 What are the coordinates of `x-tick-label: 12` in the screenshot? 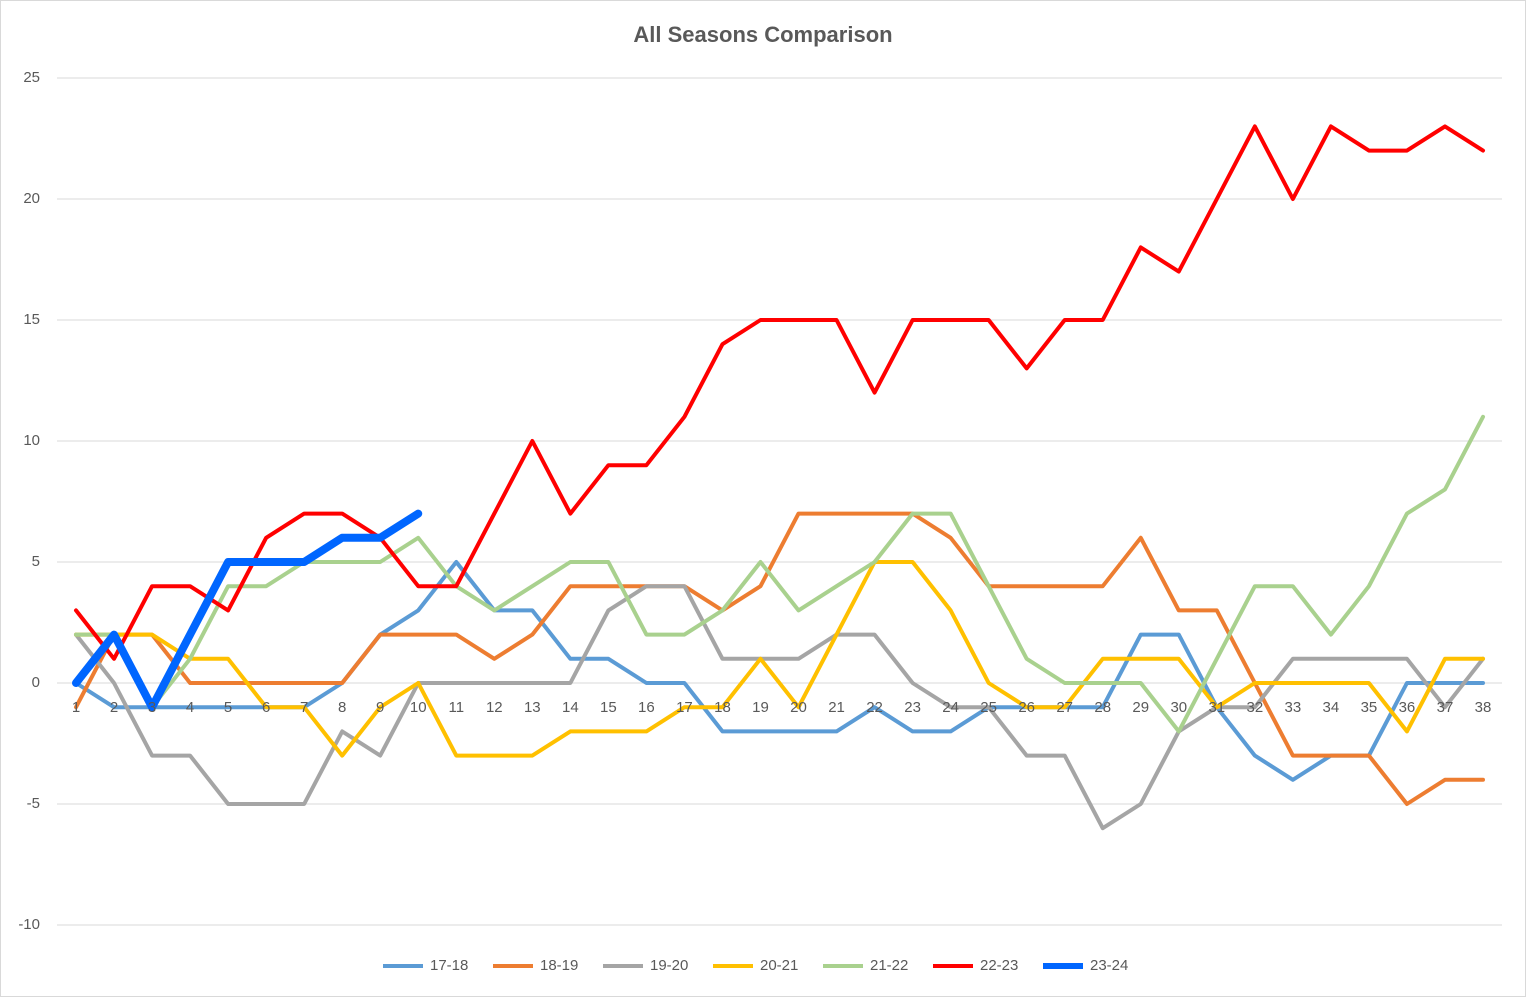 It's located at (494, 707).